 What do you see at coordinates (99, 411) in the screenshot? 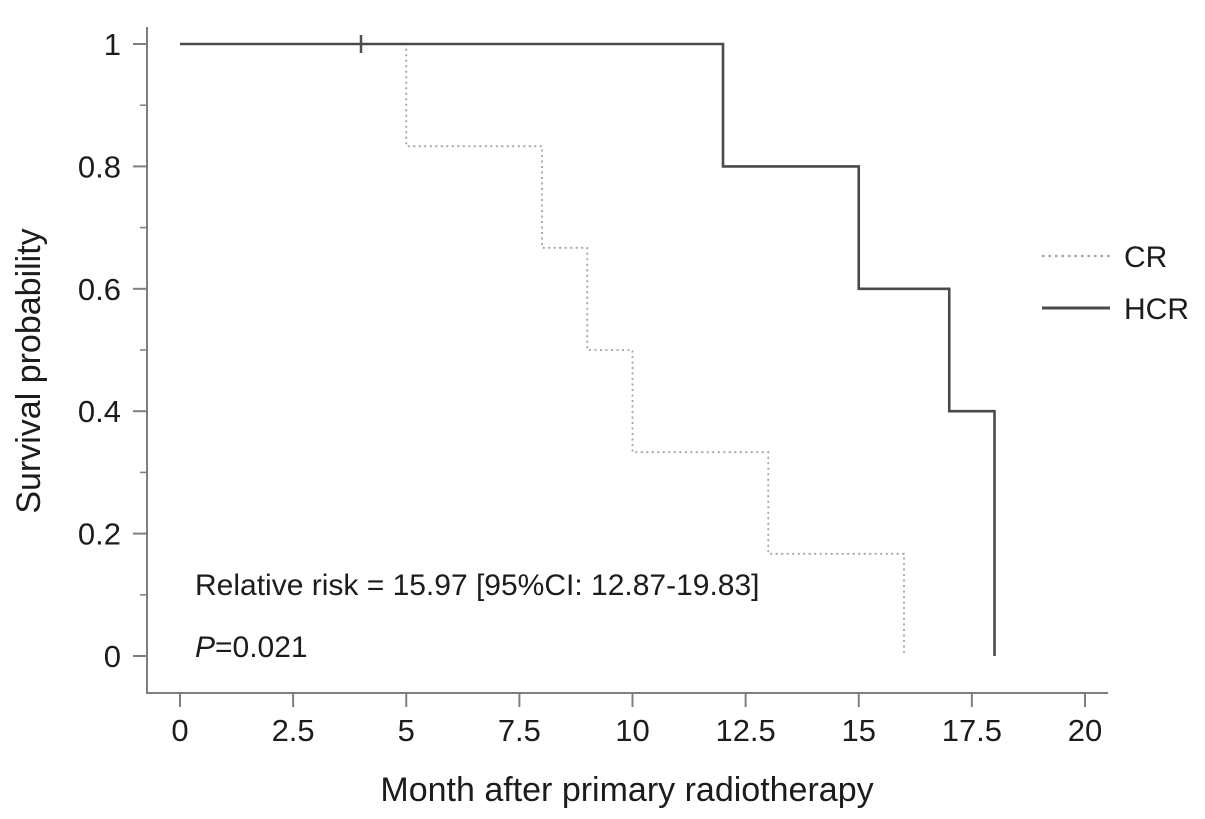
I see `y-tick-label: 0.4` at bounding box center [99, 411].